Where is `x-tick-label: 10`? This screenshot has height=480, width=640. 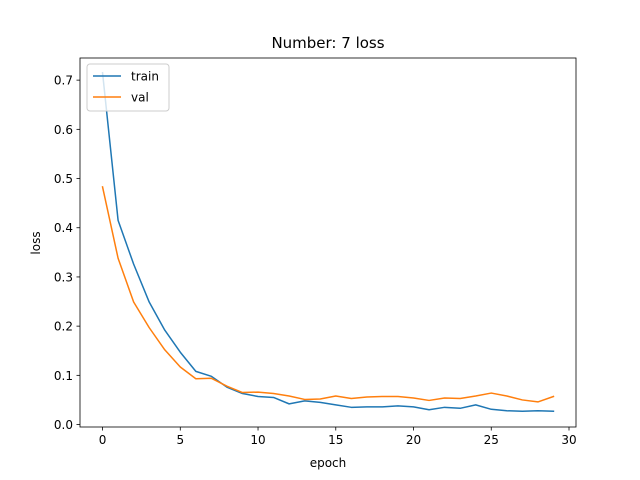 x-tick-label: 10 is located at coordinates (257, 440).